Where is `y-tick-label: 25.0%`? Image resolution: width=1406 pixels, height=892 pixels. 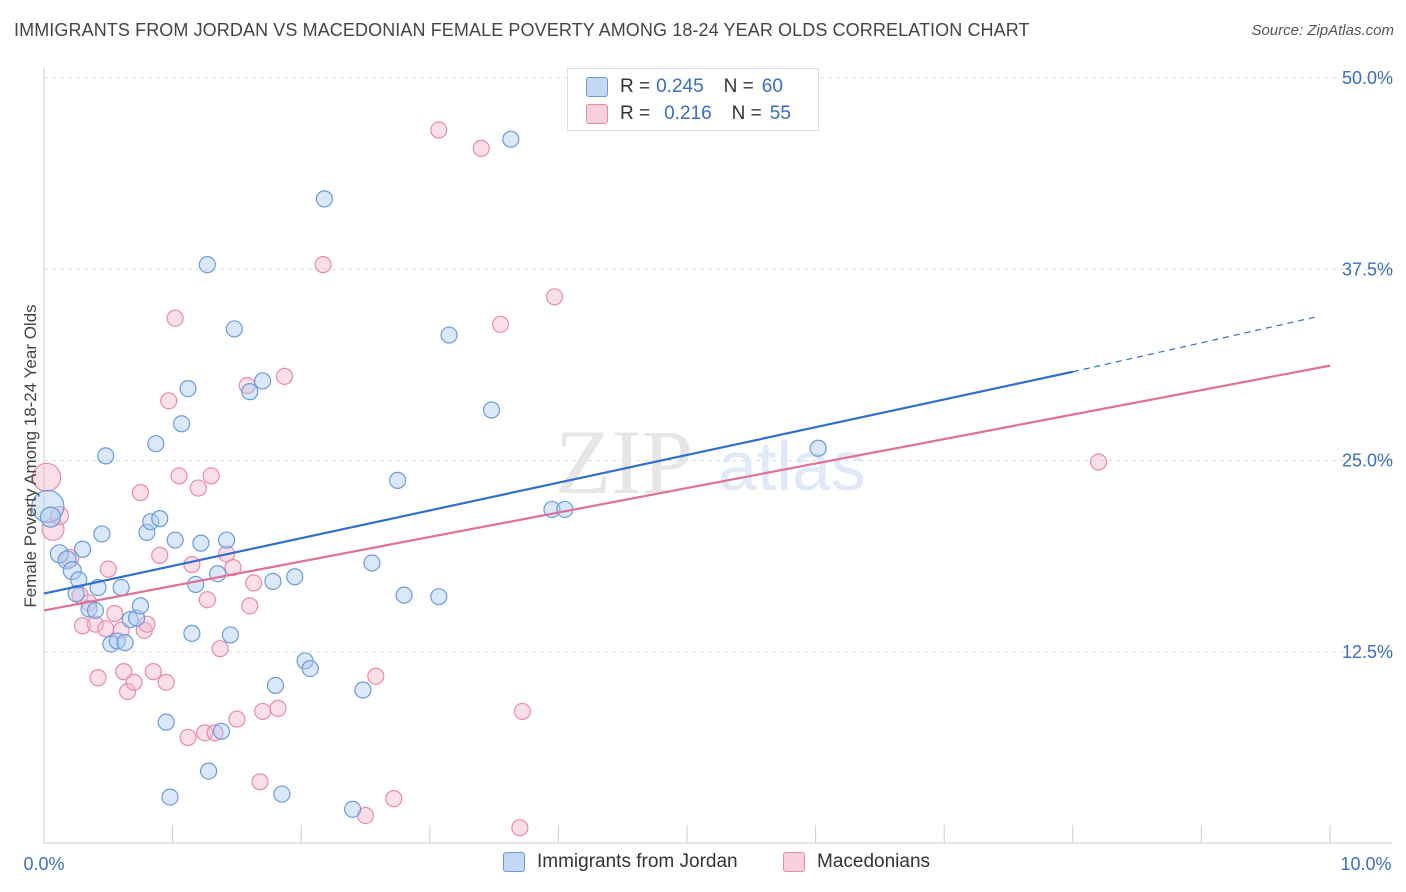
y-tick-label: 25.0% is located at coordinates (1367, 461).